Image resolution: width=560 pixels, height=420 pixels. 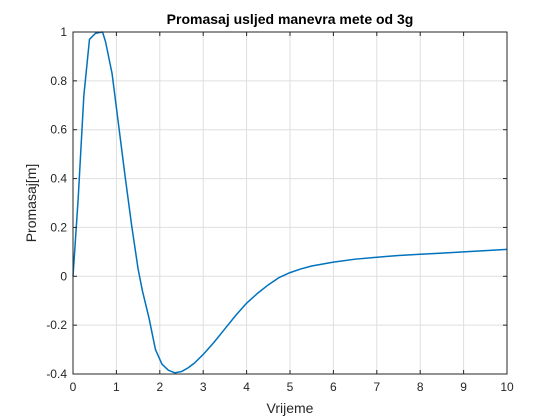 What do you see at coordinates (246, 387) in the screenshot?
I see `x-tick-label: 4` at bounding box center [246, 387].